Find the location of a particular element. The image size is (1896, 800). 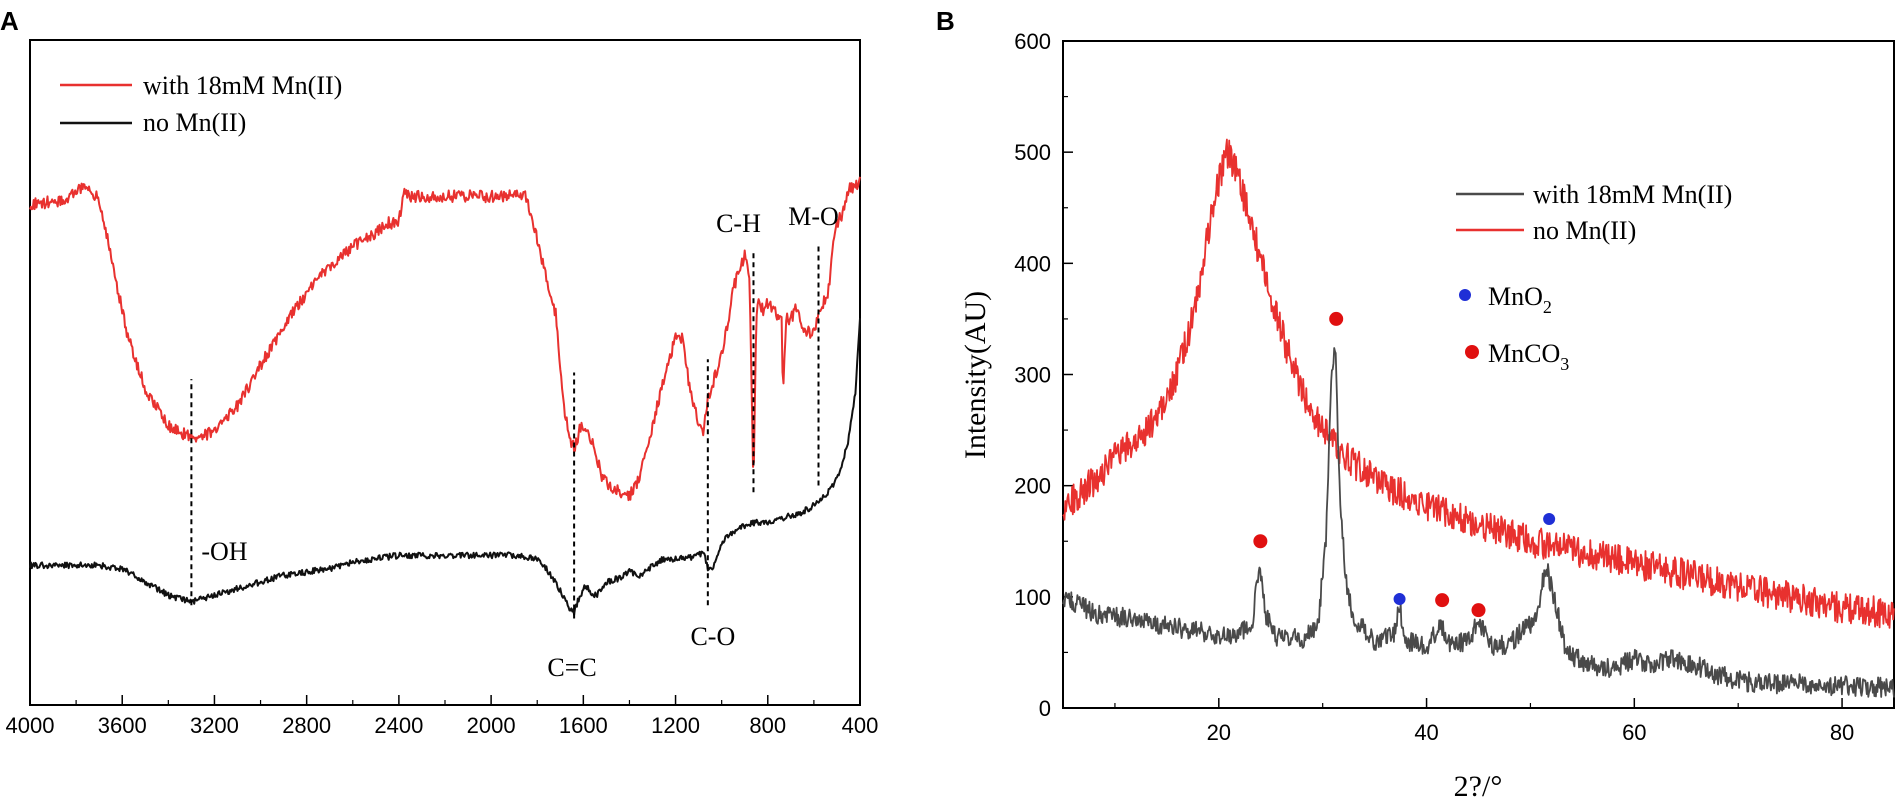

panel-a-letter: A is located at coordinates (9, 21).